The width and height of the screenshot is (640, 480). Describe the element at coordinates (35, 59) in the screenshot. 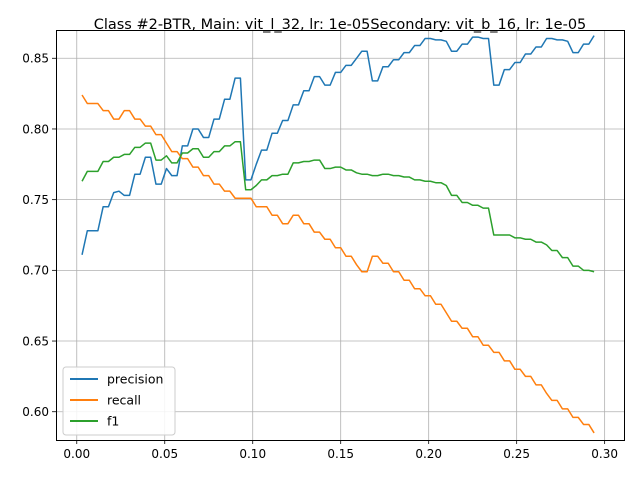

I see `y-tick-label: 0.85` at that location.